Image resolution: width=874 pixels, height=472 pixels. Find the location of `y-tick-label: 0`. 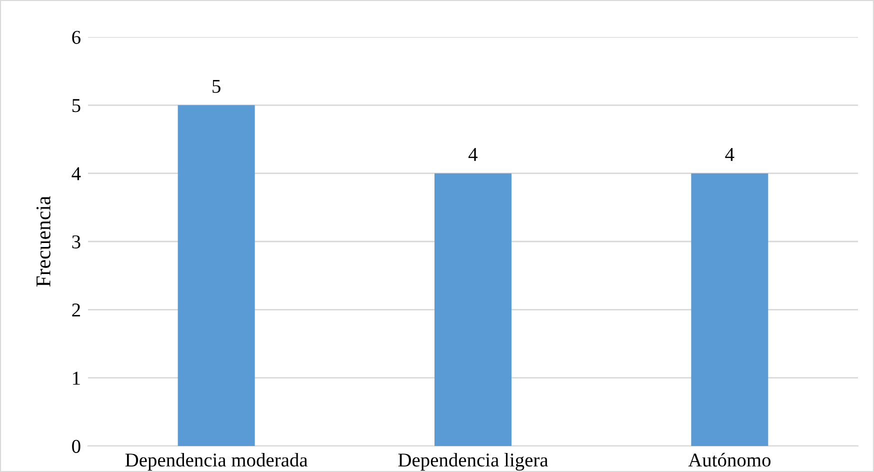

y-tick-label: 0 is located at coordinates (76, 446).